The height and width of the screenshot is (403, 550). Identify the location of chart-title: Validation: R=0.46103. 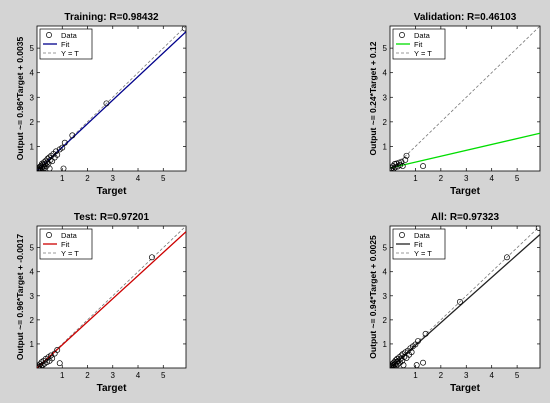
(465, 17).